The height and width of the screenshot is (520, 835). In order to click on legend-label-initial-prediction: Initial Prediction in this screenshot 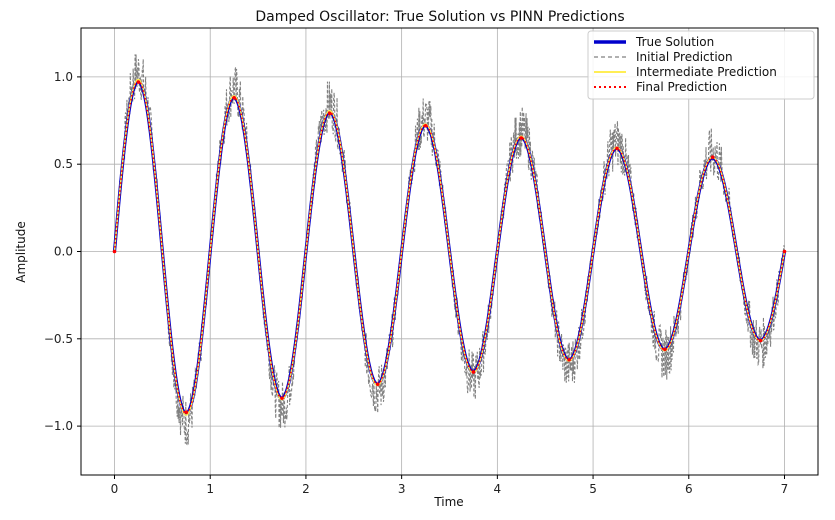, I will do `click(684, 57)`.